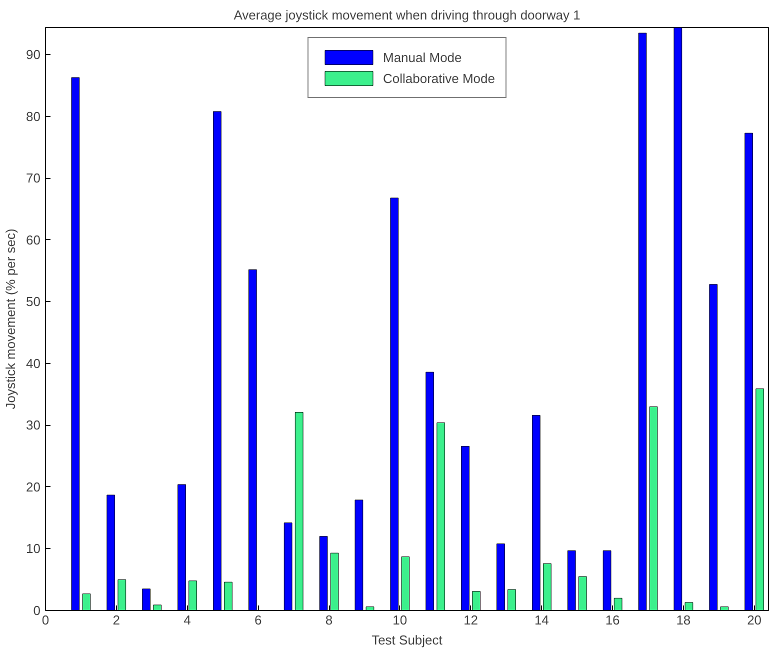 The height and width of the screenshot is (650, 773). Describe the element at coordinates (37, 610) in the screenshot. I see `y-tick-label: 0` at that location.